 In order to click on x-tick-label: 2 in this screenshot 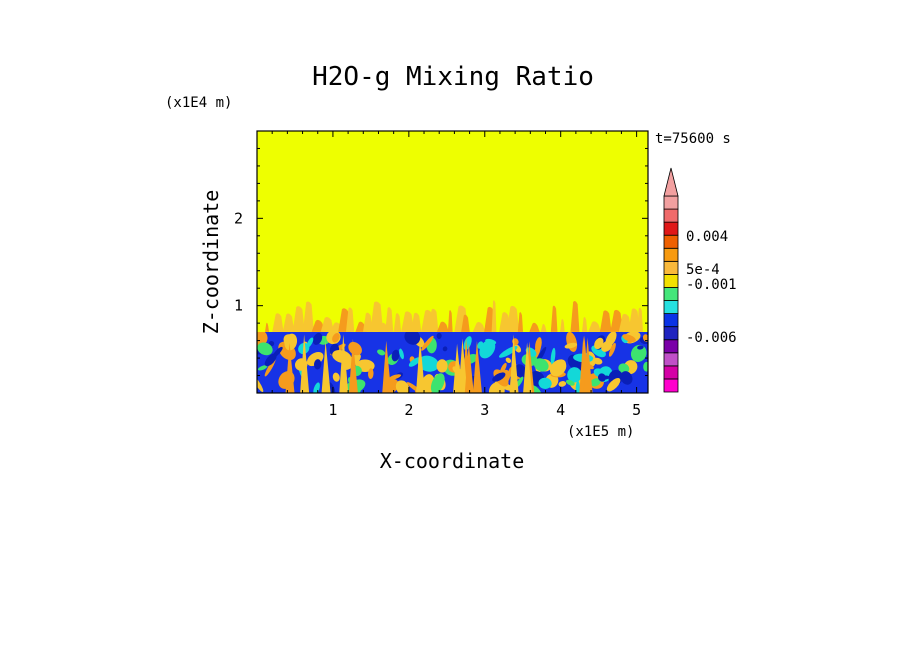, I will do `click(408, 410)`.